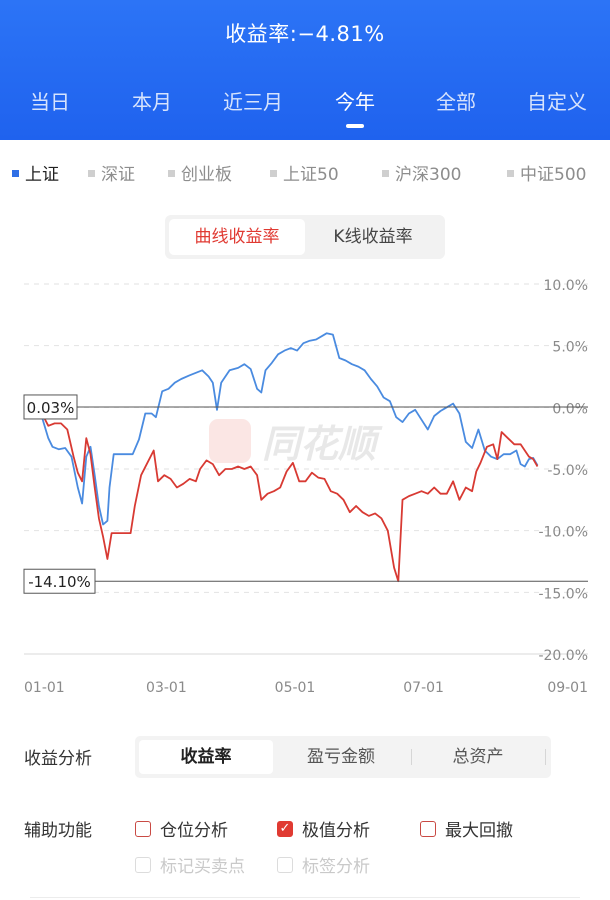  I want to click on extreme-value-label: -14.10%, so click(59, 582).